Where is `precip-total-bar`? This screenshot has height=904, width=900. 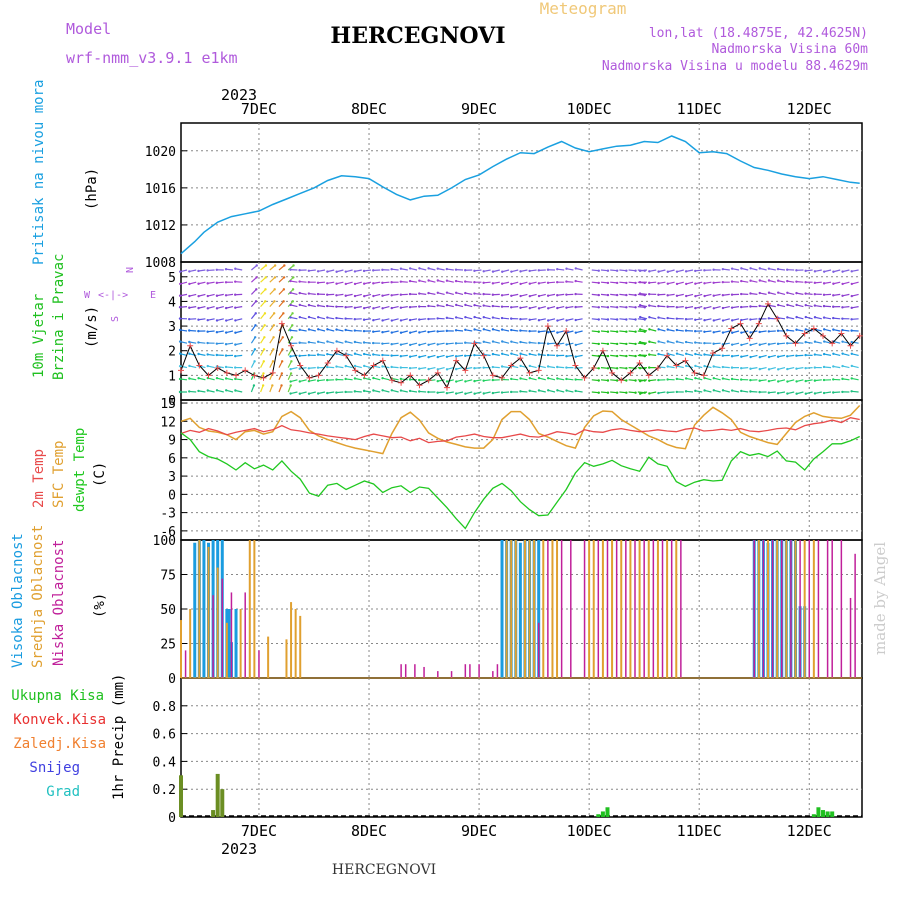 precip-total-bar is located at coordinates (218, 795).